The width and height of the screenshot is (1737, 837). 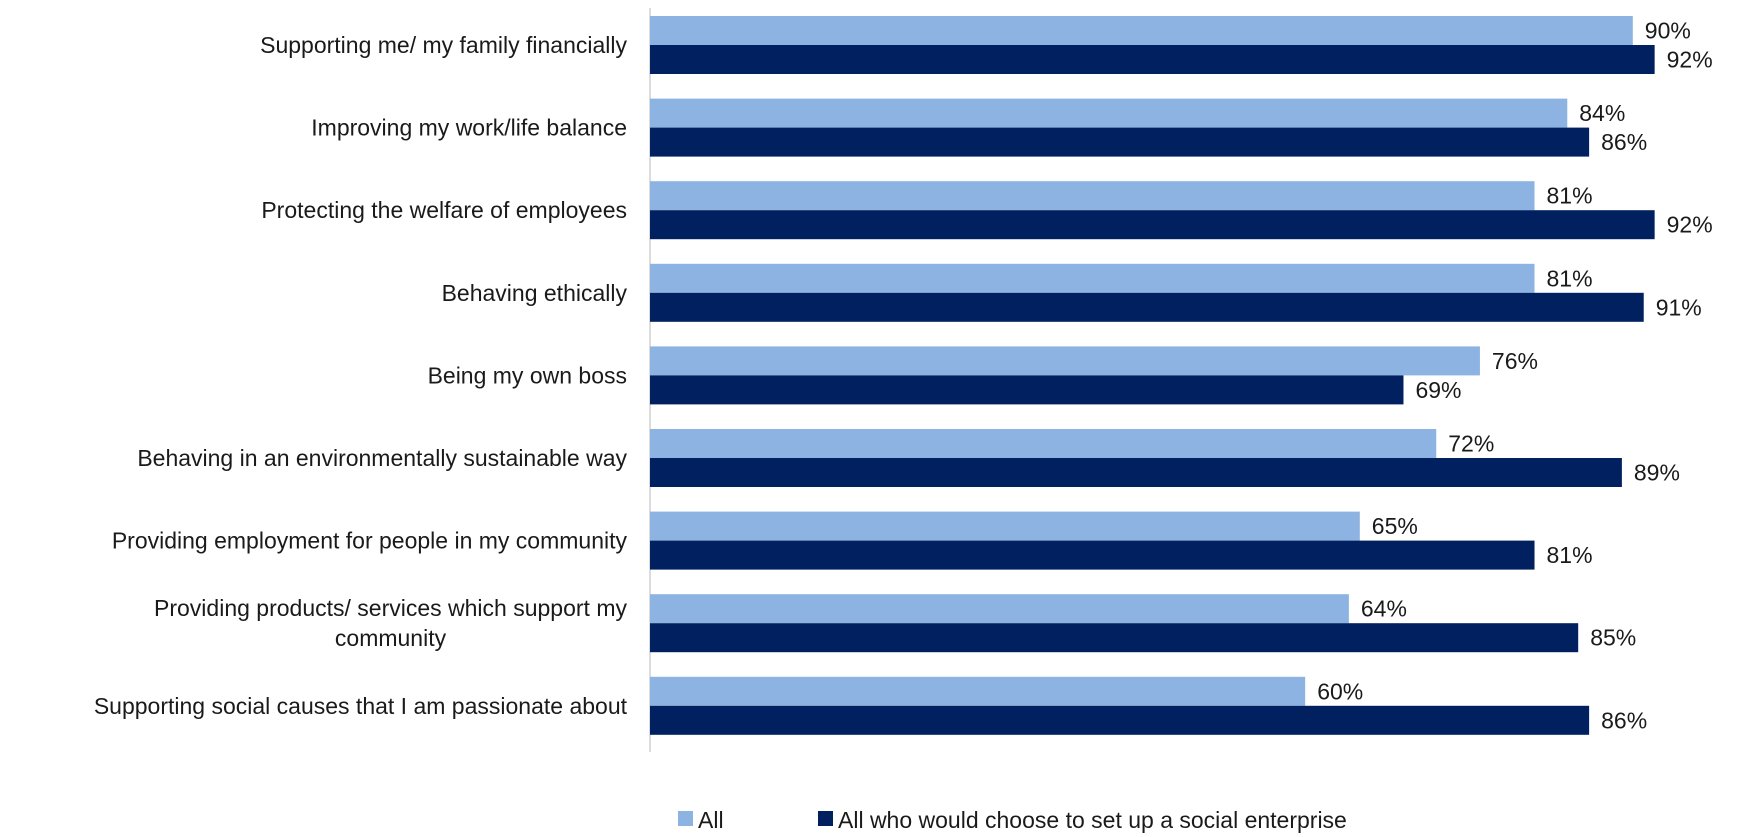 I want to click on category-label-3: Behaving ethically, so click(x=535, y=293).